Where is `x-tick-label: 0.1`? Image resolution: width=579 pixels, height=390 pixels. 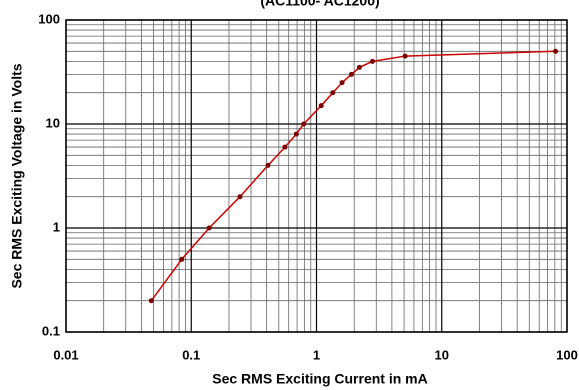
x-tick-label: 0.1 is located at coordinates (191, 354).